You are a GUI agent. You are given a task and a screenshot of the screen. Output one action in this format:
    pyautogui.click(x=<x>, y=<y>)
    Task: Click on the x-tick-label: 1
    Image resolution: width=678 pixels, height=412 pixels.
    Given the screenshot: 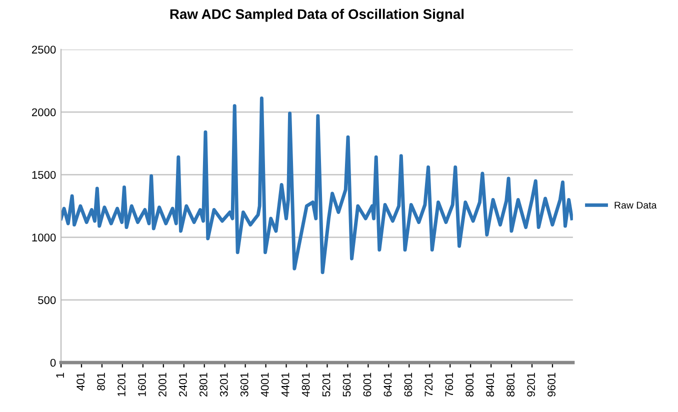 What is the action you would take?
    pyautogui.click(x=60, y=375)
    